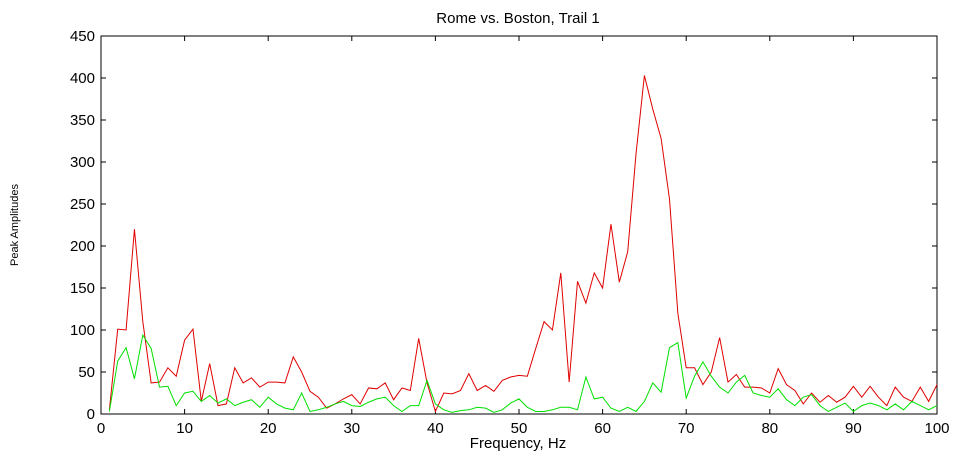 This screenshot has height=455, width=960. What do you see at coordinates (86, 372) in the screenshot?
I see `y-tick-label: 50` at bounding box center [86, 372].